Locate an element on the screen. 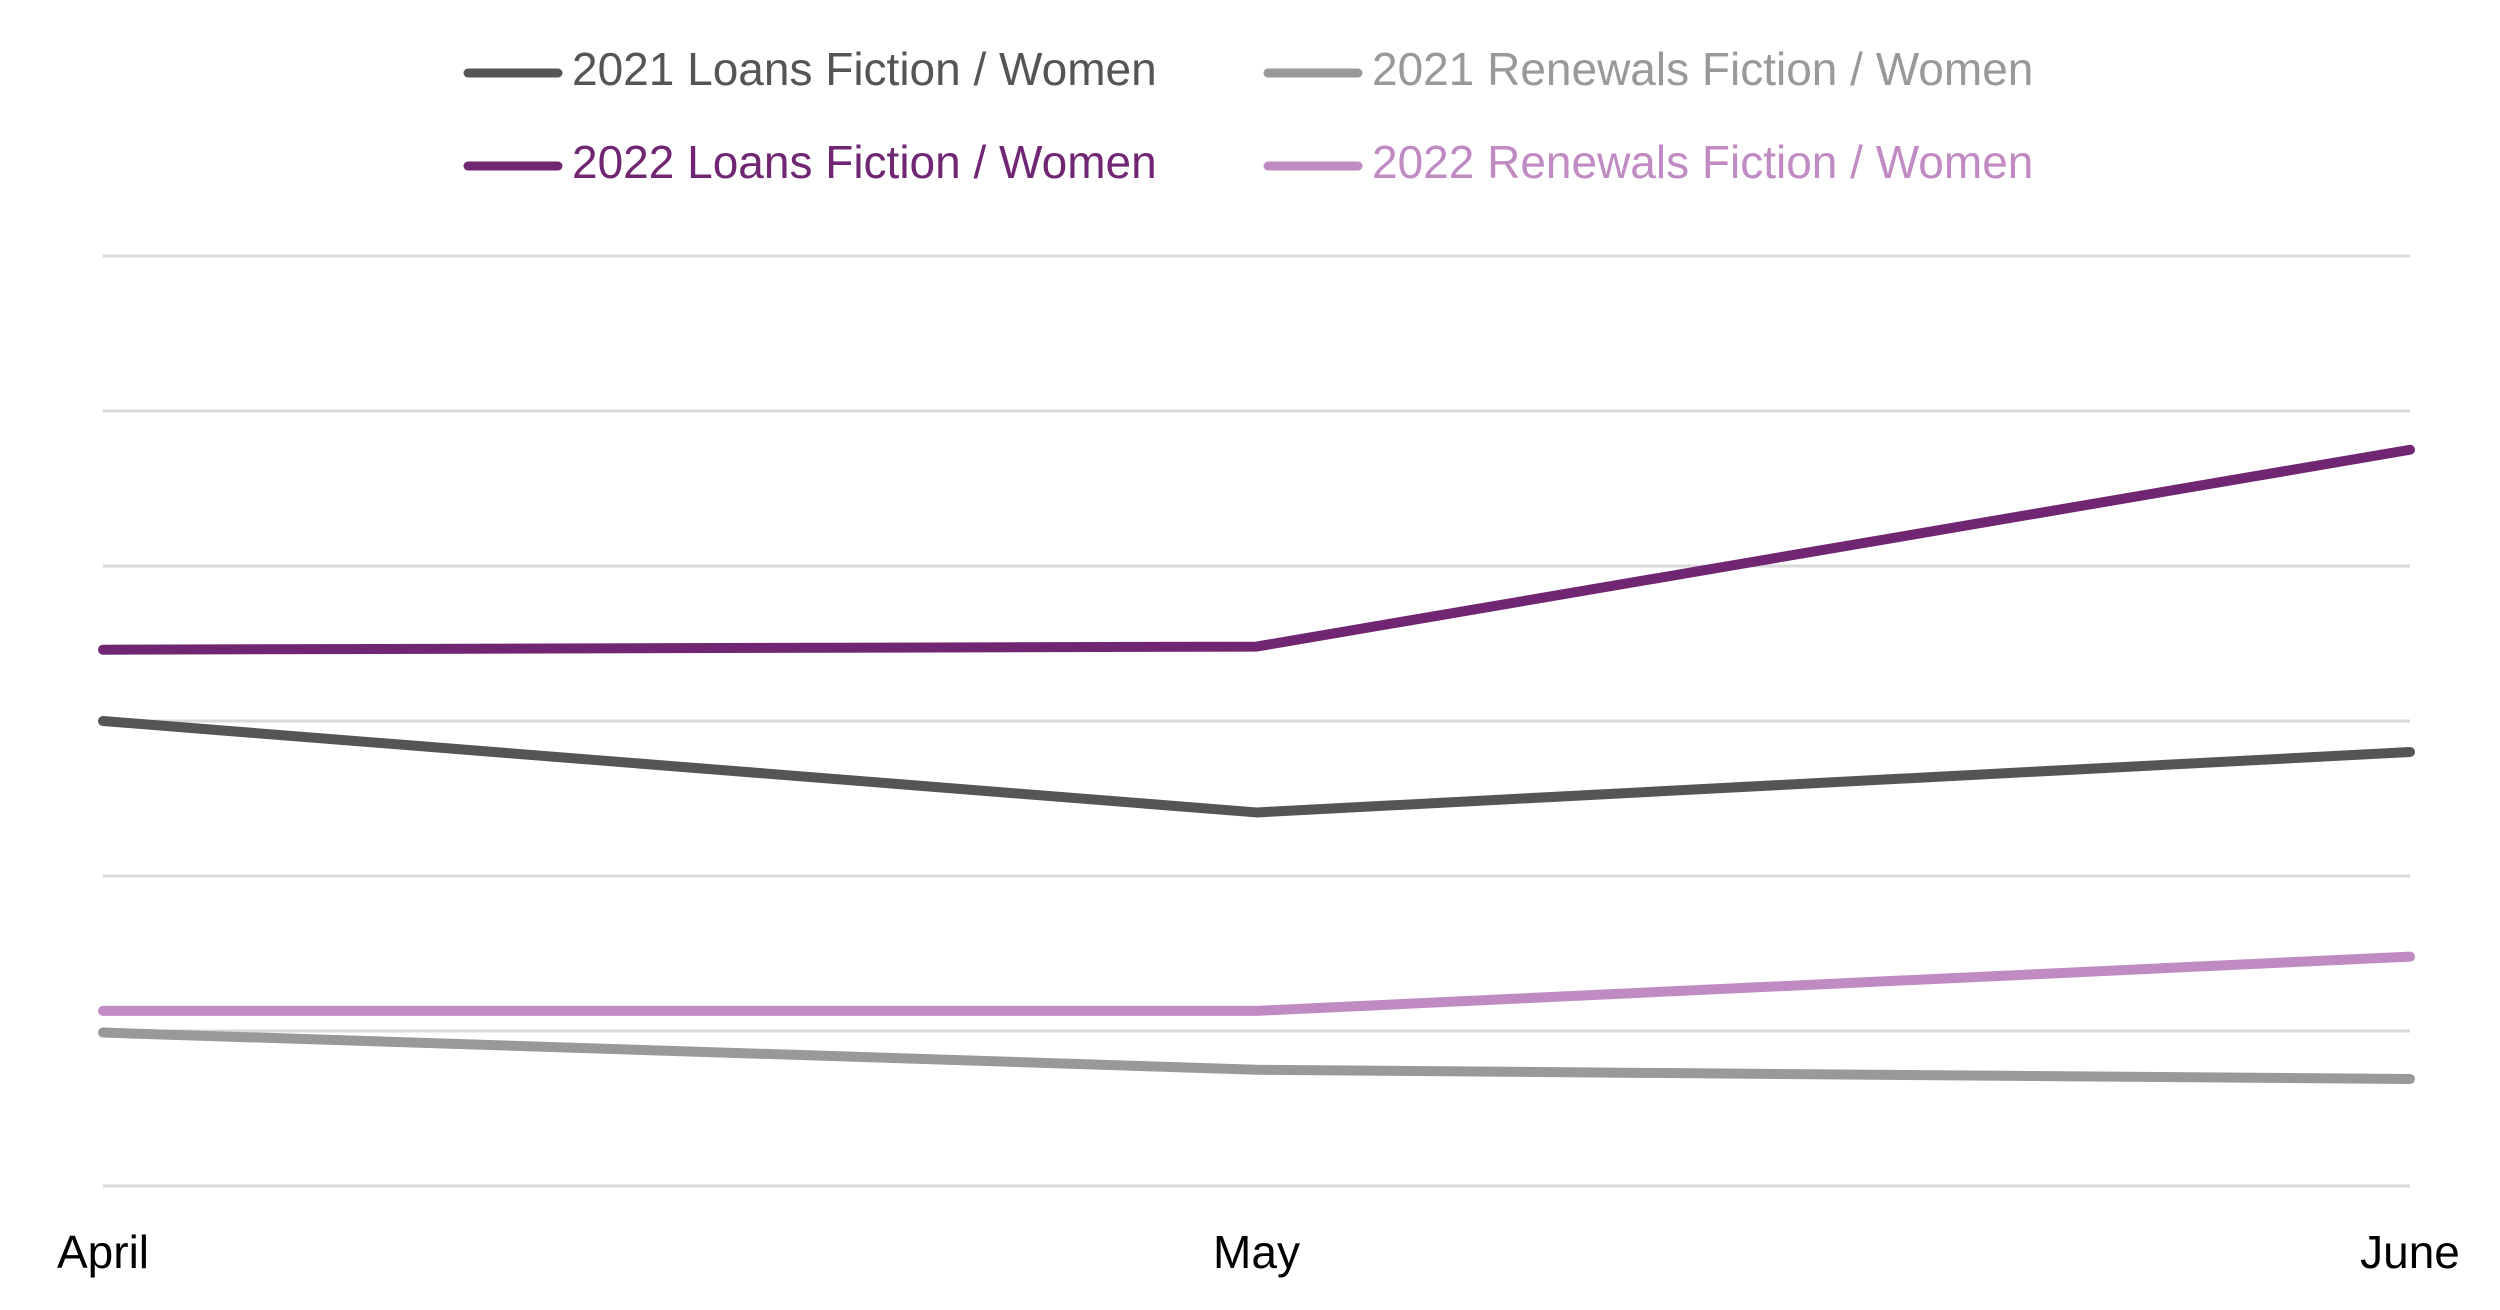  legend-item-2022-renewals: 2022 Renewals Fiction / Women is located at coordinates (1648, 162).